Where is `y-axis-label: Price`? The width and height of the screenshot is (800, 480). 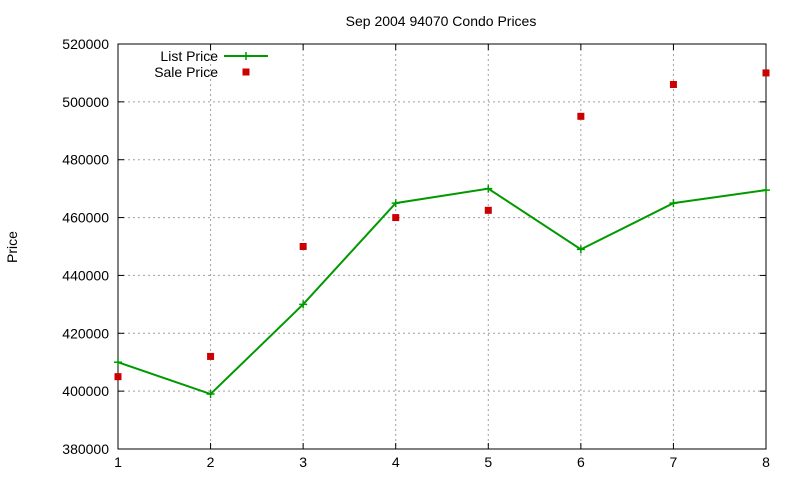
y-axis-label: Price is located at coordinates (12, 247).